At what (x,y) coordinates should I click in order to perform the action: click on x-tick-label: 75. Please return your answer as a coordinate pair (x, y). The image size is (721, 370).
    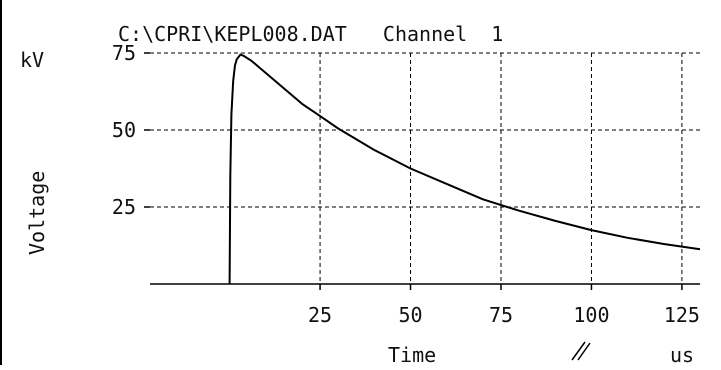
    Looking at the image, I should click on (501, 315).